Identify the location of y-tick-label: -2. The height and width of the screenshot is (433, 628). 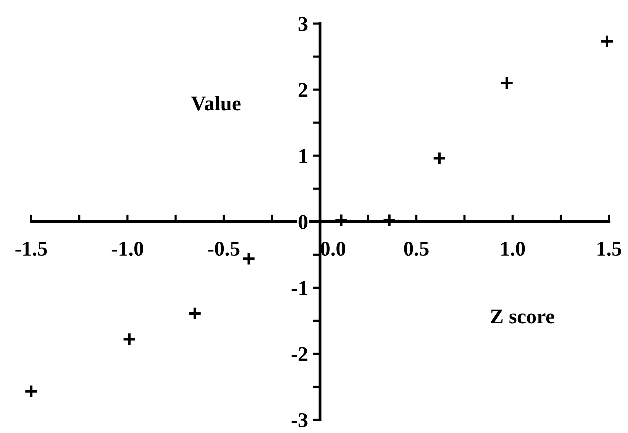
(300, 354).